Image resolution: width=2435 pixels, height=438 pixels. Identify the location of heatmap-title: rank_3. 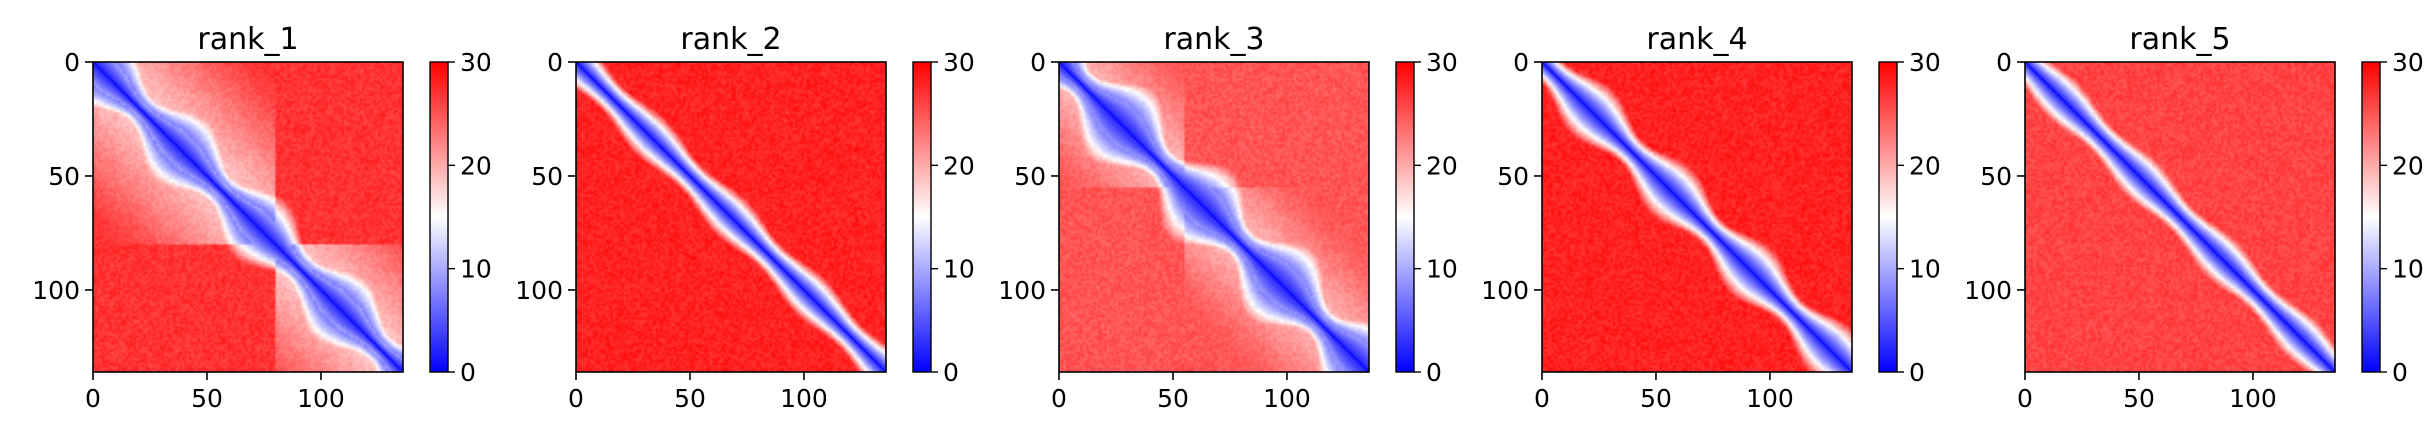
(1213, 39).